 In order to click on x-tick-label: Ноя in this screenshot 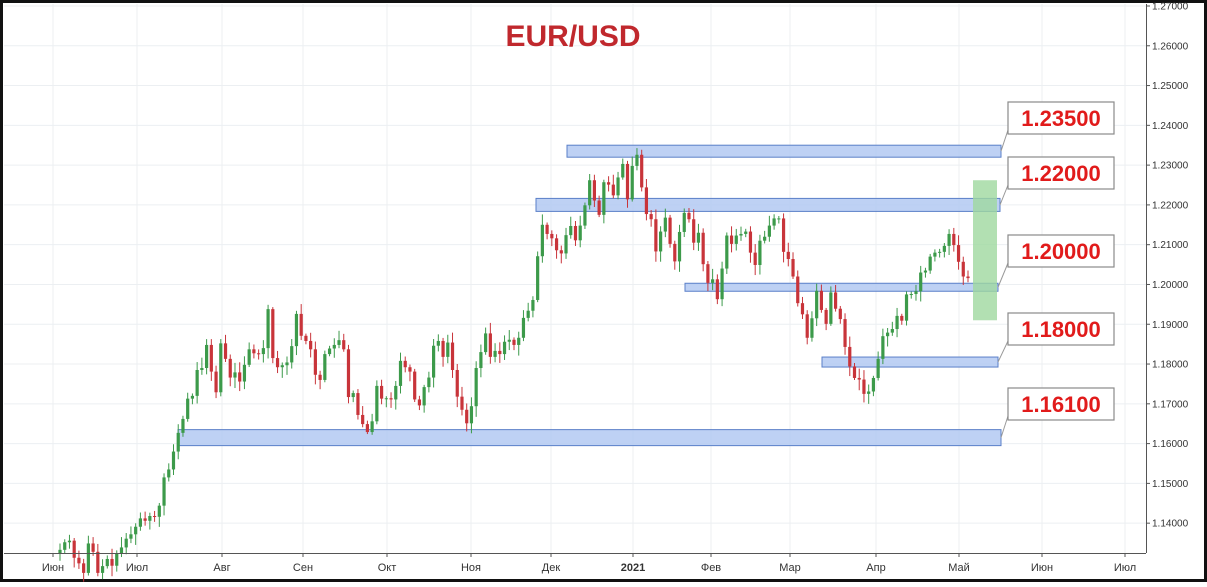, I will do `click(471, 568)`.